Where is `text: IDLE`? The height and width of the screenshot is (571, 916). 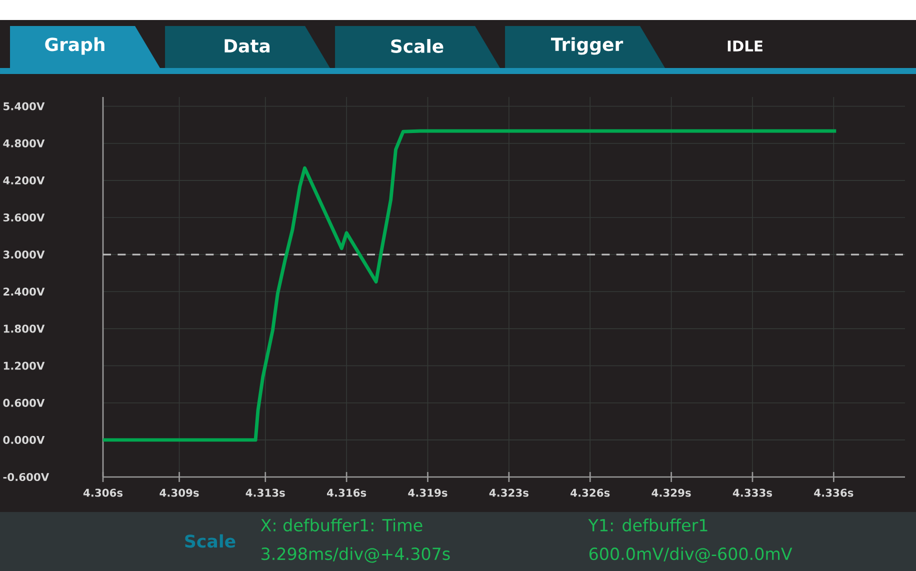 text: IDLE is located at coordinates (745, 46).